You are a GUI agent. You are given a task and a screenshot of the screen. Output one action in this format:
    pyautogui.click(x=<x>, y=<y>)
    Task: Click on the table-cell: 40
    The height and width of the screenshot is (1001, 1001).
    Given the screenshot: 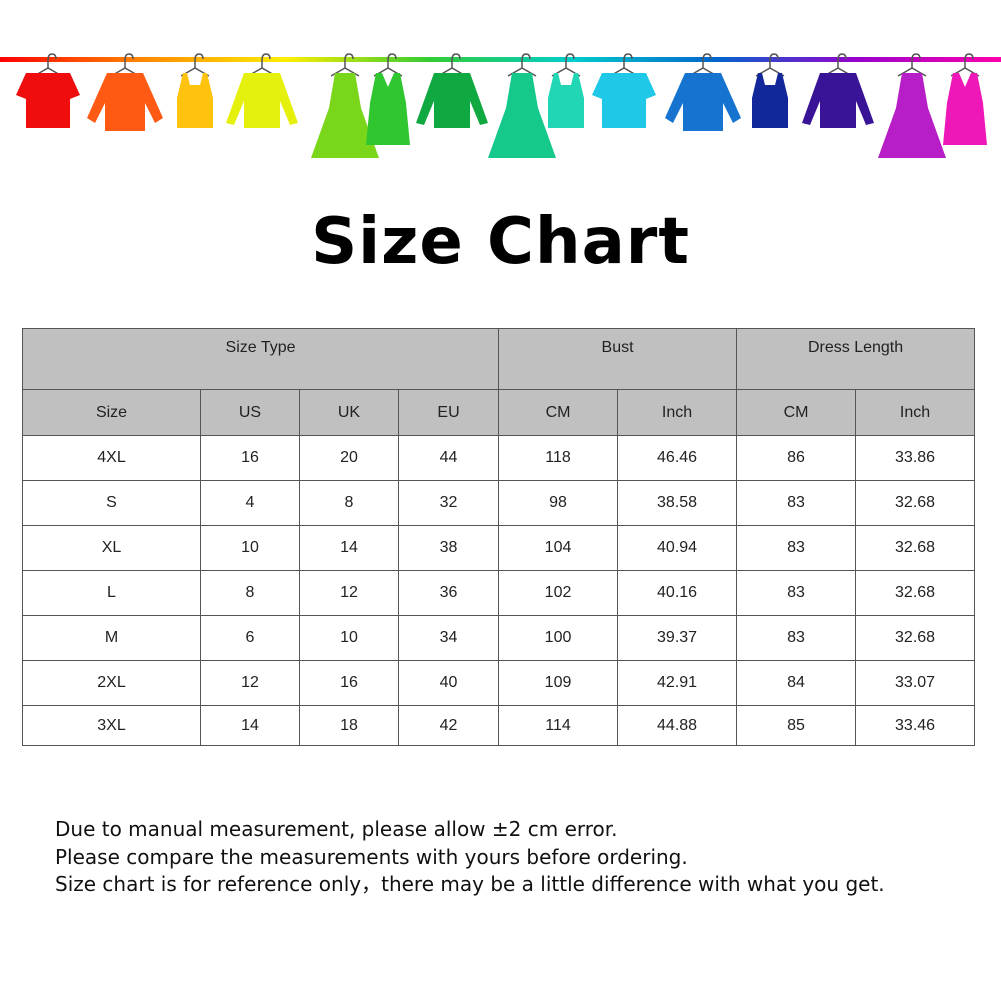 What is the action you would take?
    pyautogui.click(x=448, y=683)
    